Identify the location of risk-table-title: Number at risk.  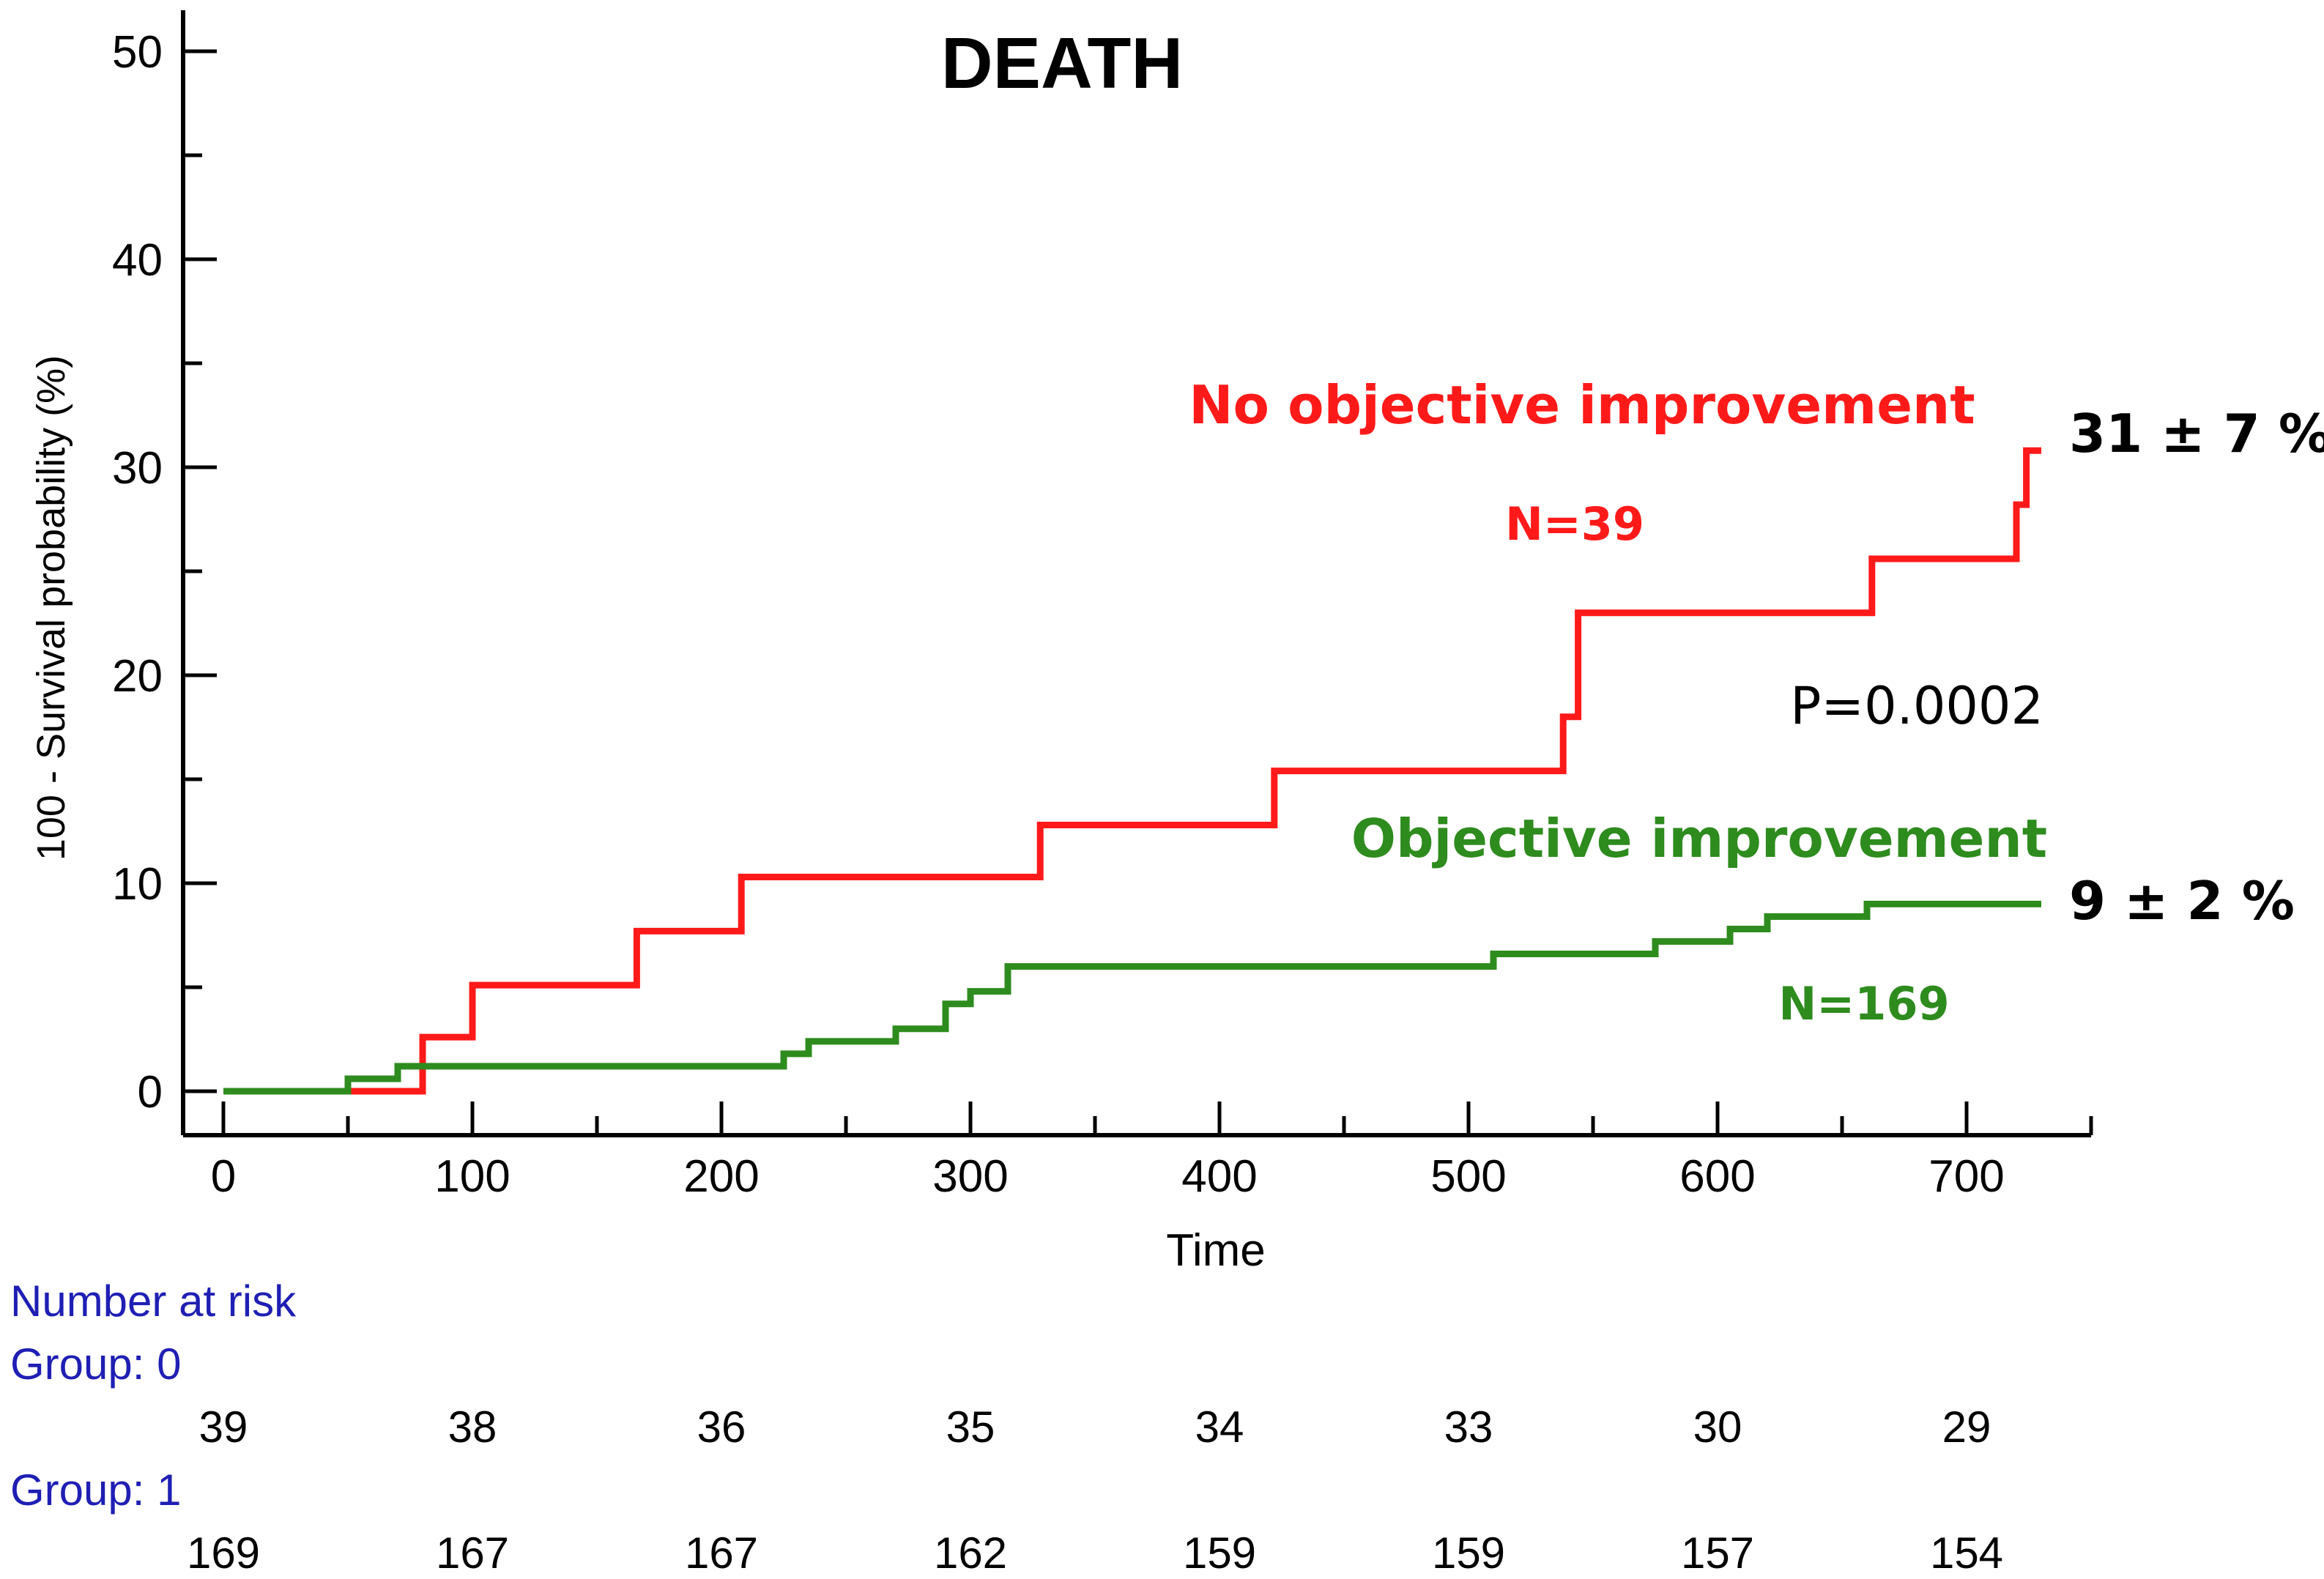
(153, 1301).